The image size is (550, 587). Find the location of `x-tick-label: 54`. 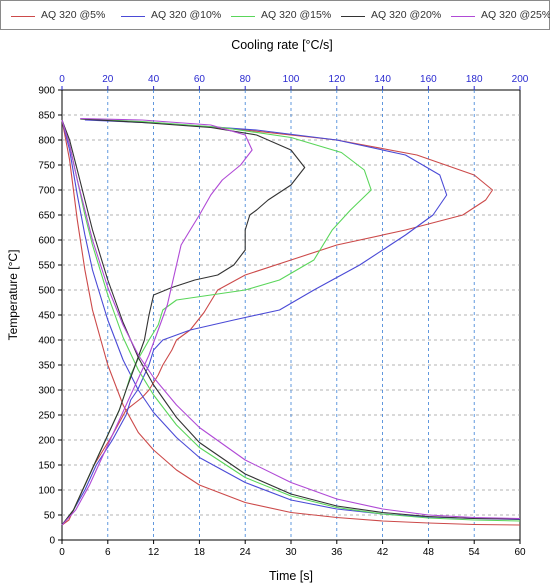

x-tick-label: 54 is located at coordinates (475, 552).